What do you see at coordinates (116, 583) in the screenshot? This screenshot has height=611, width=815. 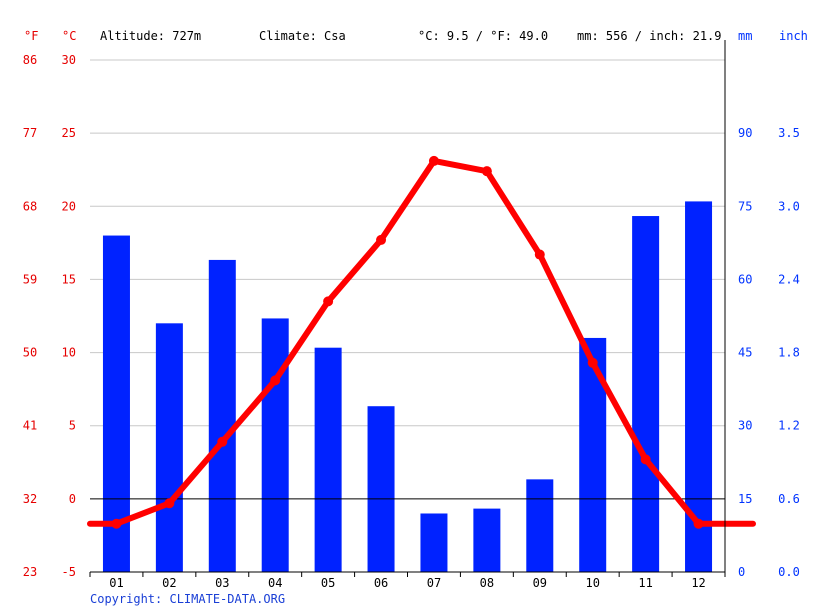 I see `x-tick-label: 01` at bounding box center [116, 583].